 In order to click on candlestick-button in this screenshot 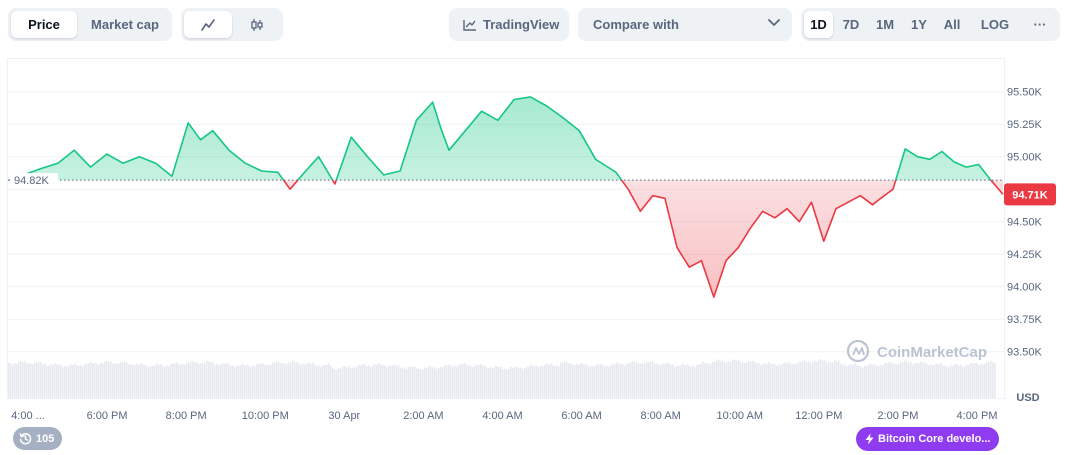, I will do `click(256, 24)`.